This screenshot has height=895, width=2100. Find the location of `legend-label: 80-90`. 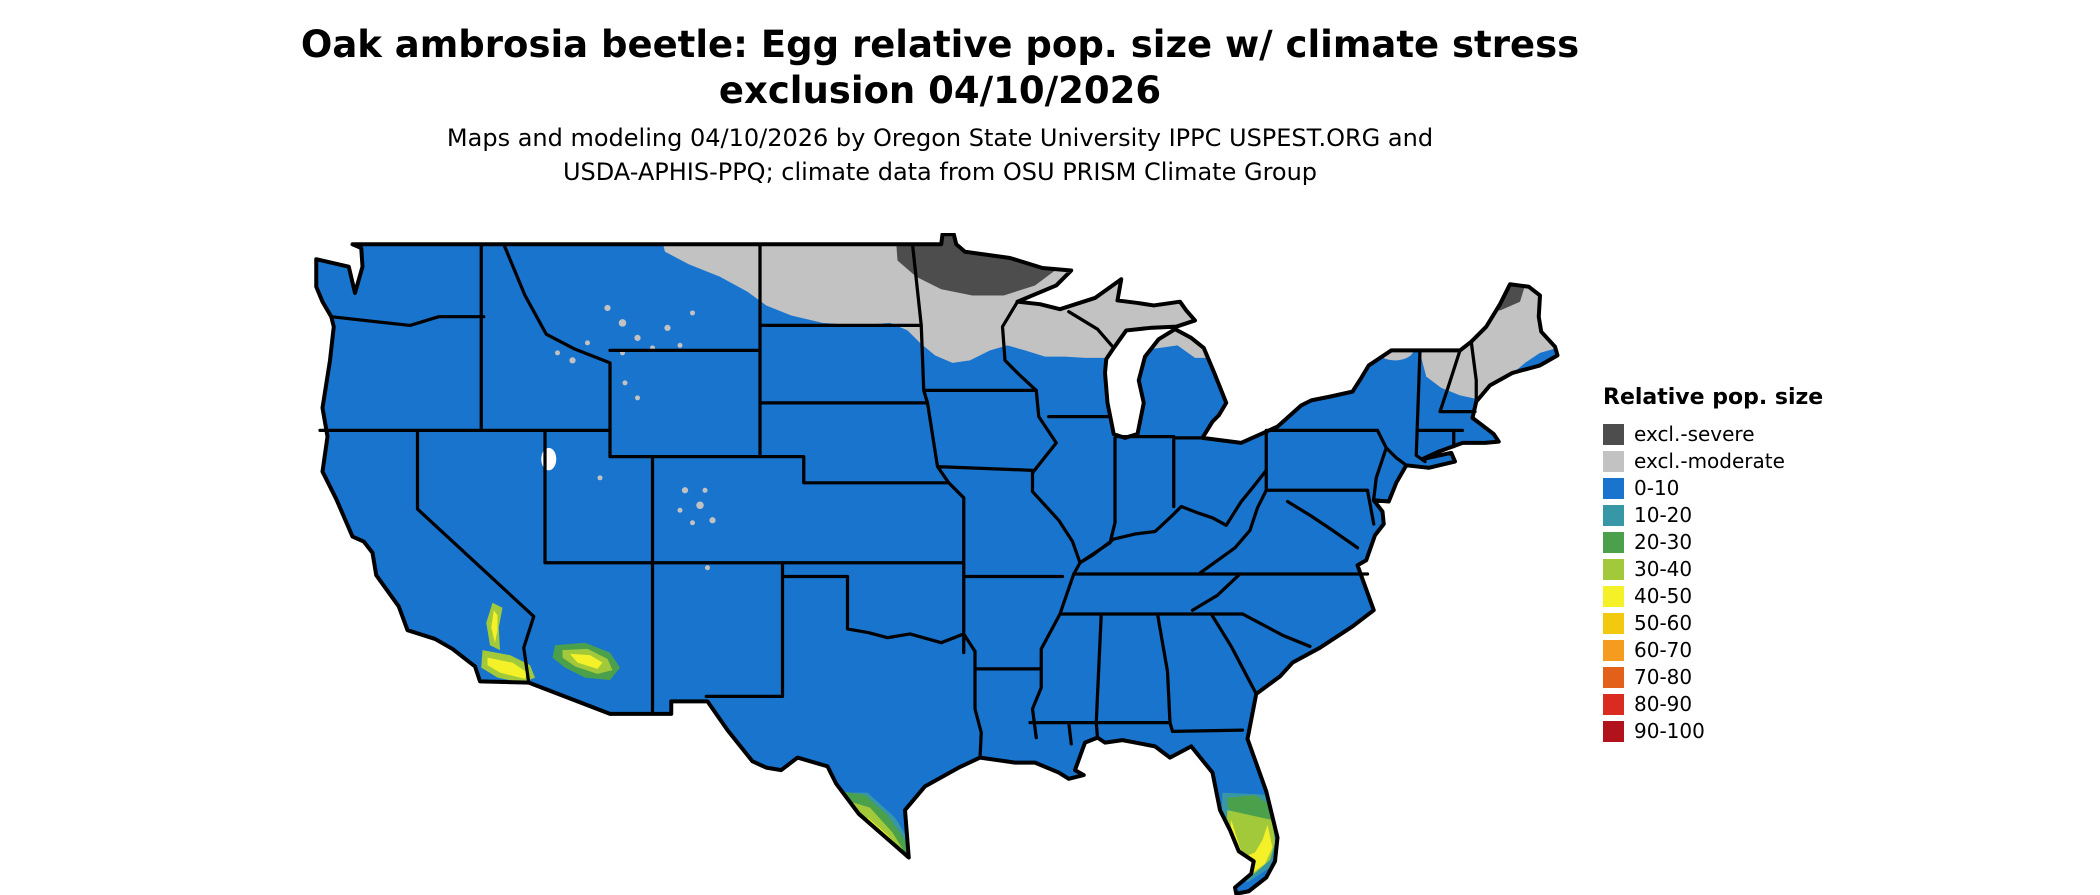

legend-label: 80-90 is located at coordinates (1663, 704).